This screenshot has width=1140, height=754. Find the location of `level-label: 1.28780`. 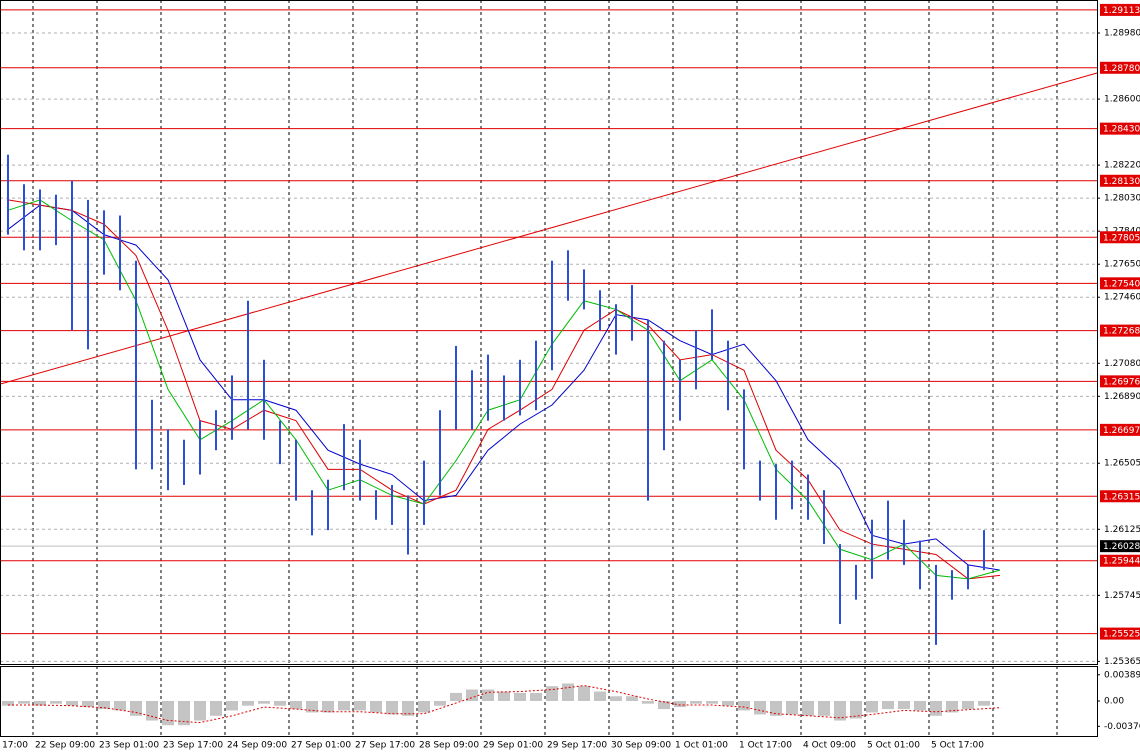

level-label: 1.28780 is located at coordinates (1121, 69).